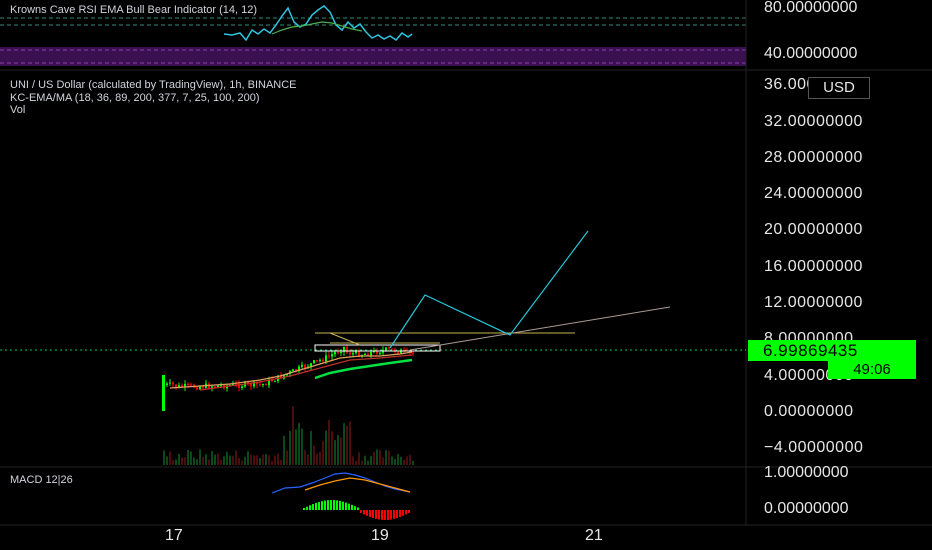  What do you see at coordinates (357, 485) in the screenshot?
I see `macd-signal-line` at bounding box center [357, 485].